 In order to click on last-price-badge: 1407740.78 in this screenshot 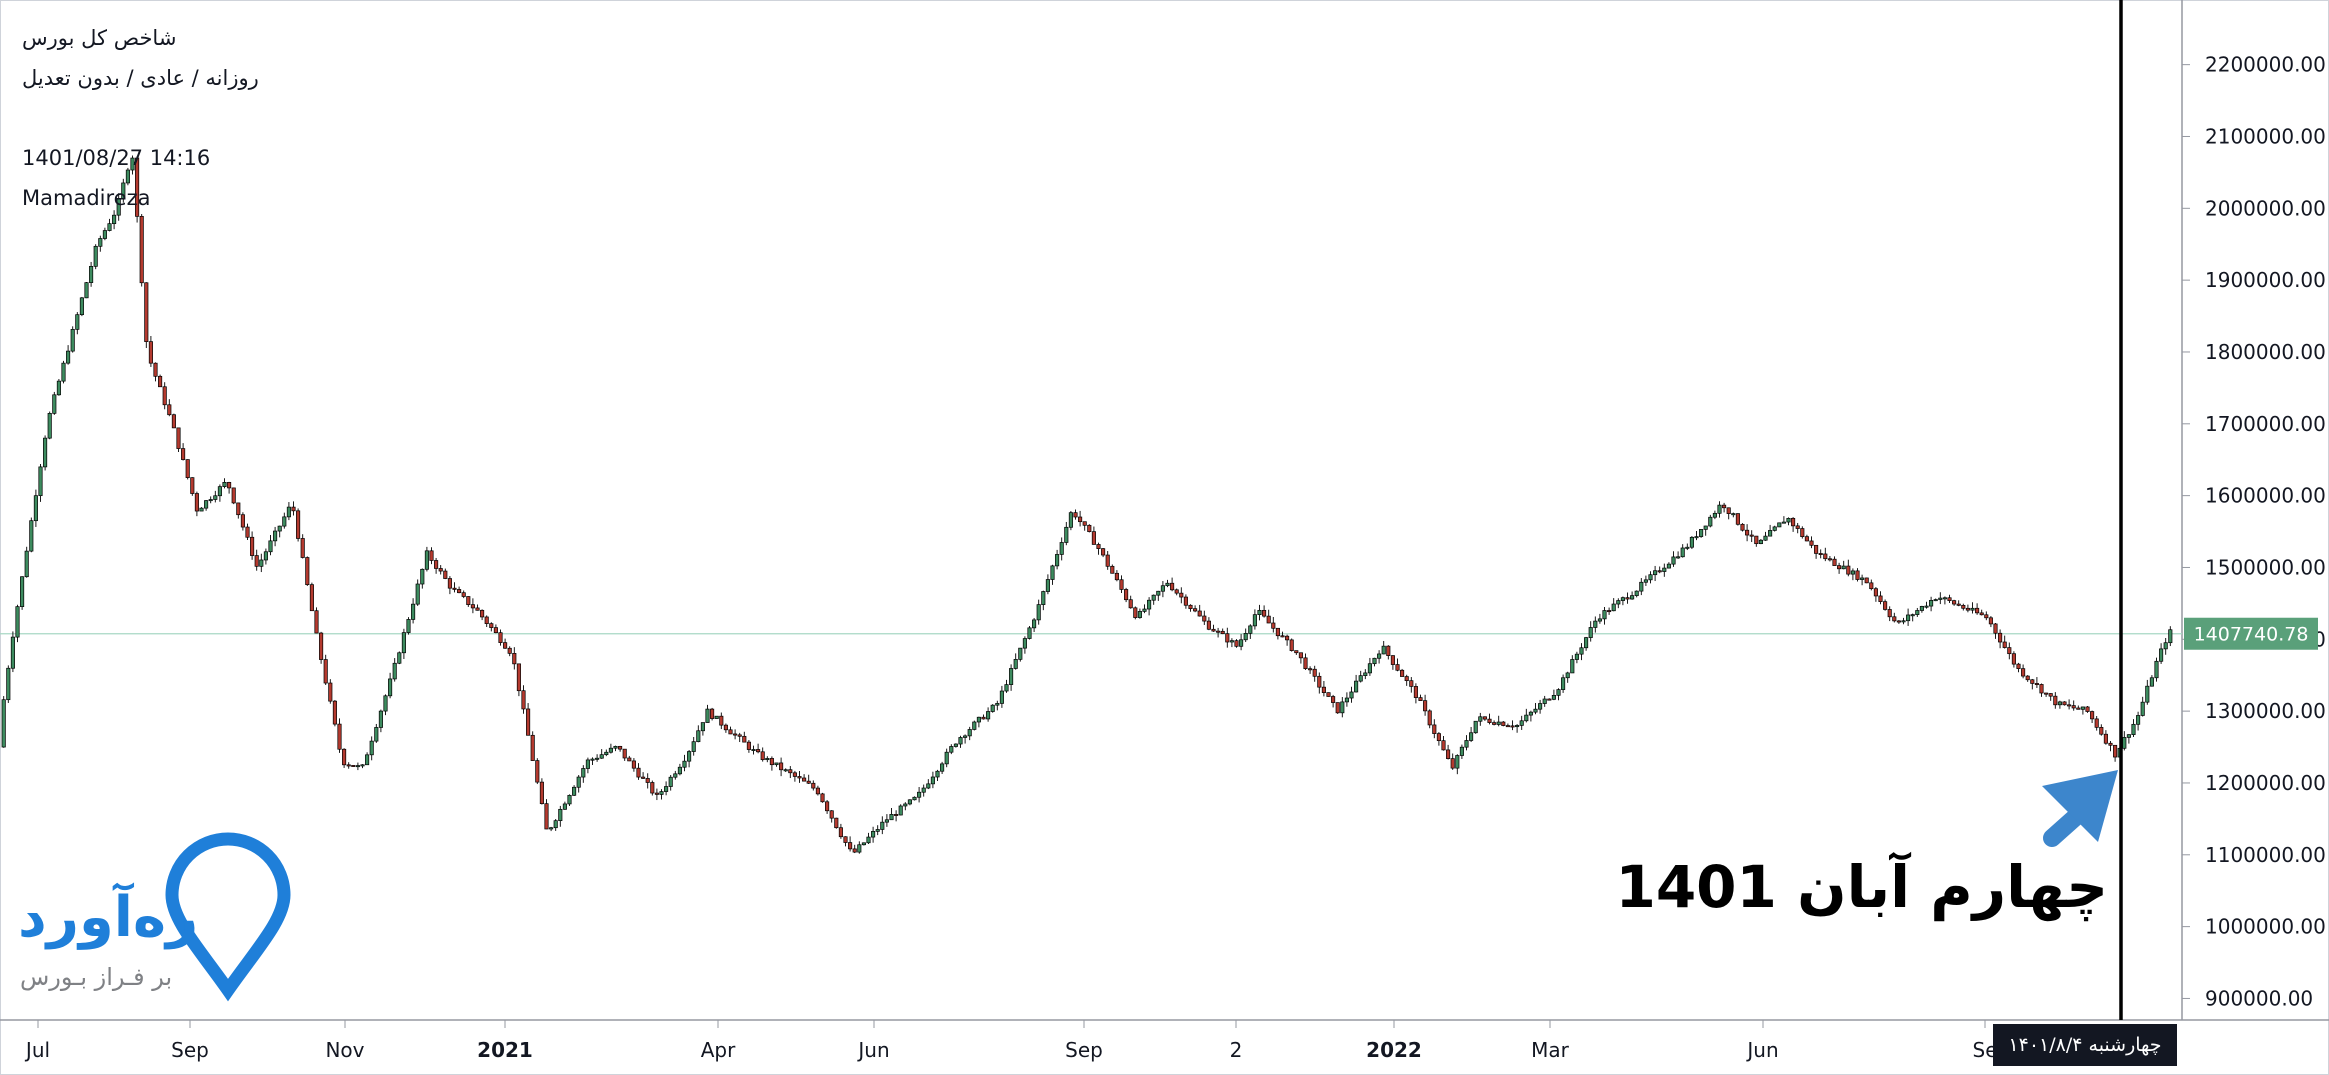, I will do `click(2251, 633)`.